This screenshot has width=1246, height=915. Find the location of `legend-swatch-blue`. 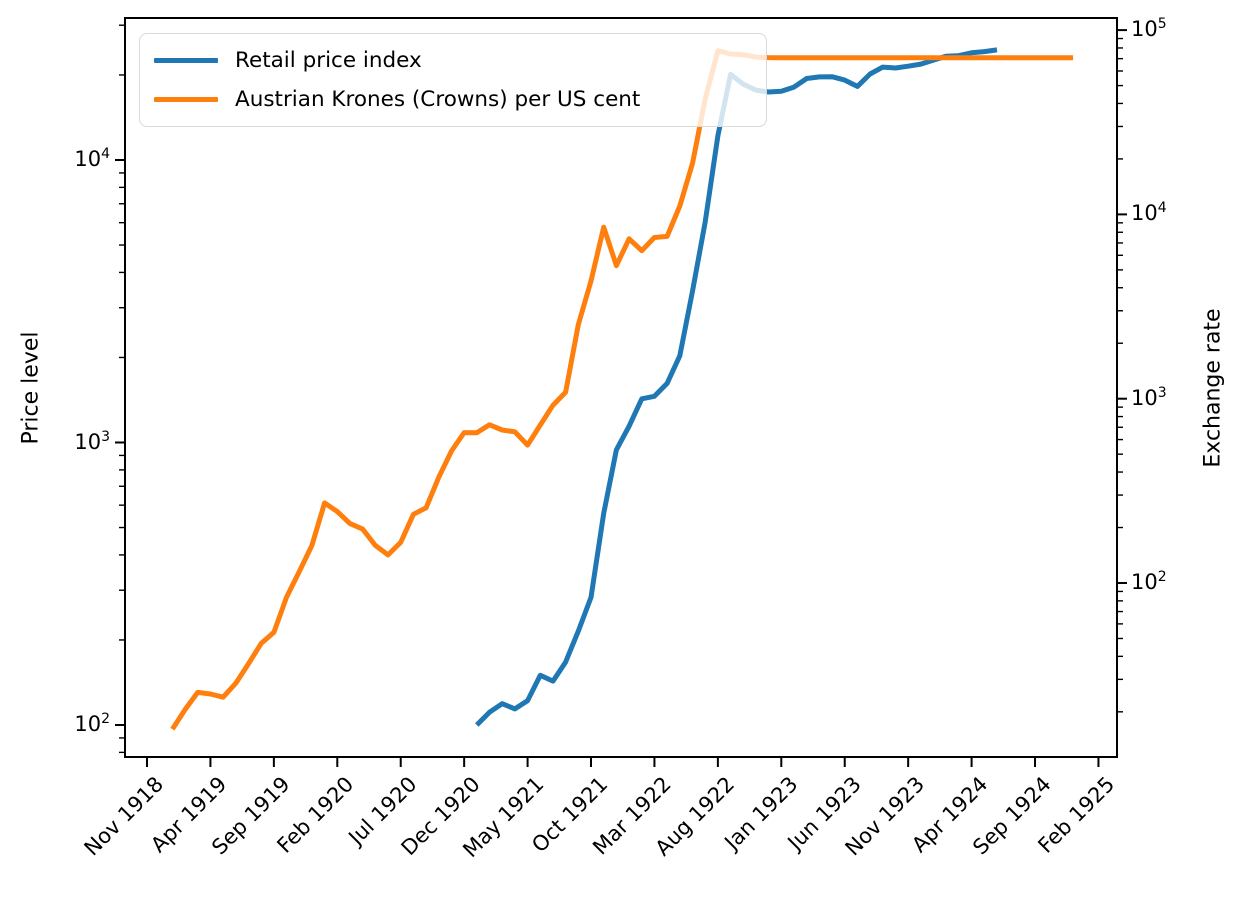

legend-swatch-blue is located at coordinates (186, 61).